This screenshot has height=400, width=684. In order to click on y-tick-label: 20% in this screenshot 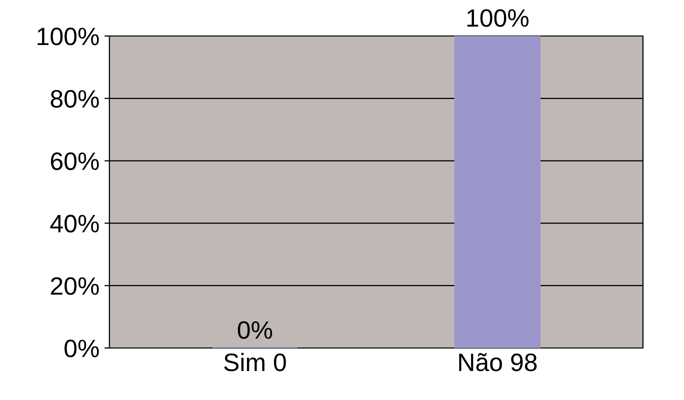, I will do `click(74, 286)`.